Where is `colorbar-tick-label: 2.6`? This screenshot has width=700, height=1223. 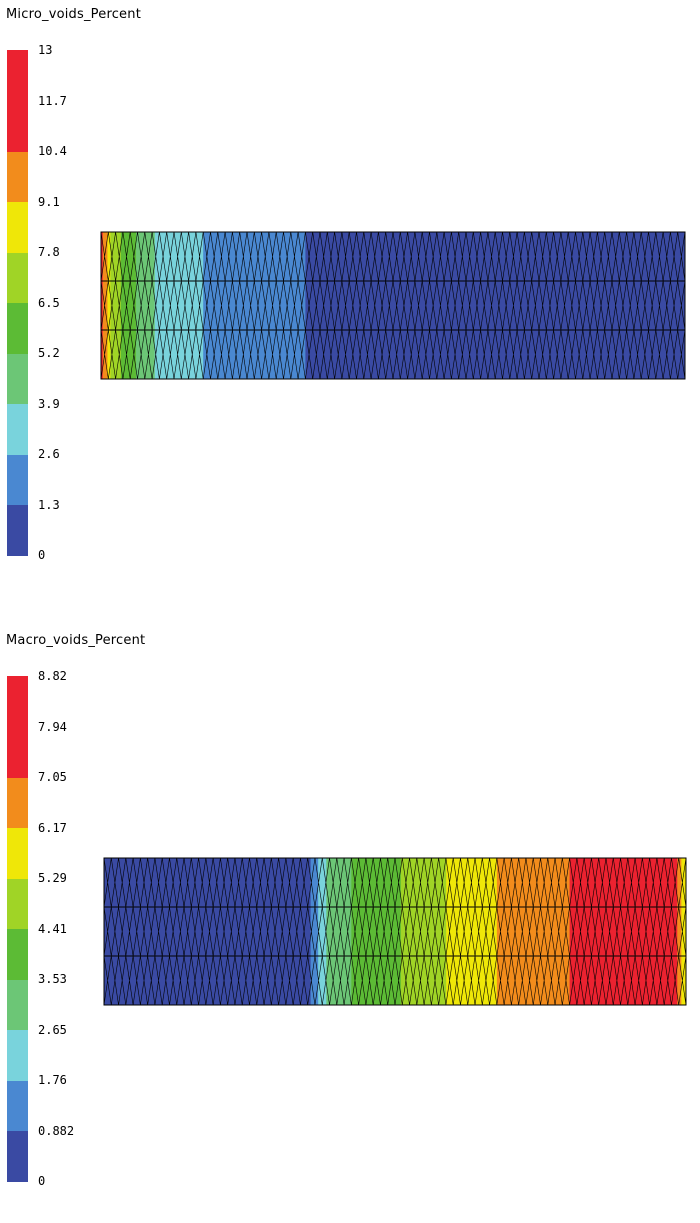 colorbar-tick-label: 2.6 is located at coordinates (49, 454).